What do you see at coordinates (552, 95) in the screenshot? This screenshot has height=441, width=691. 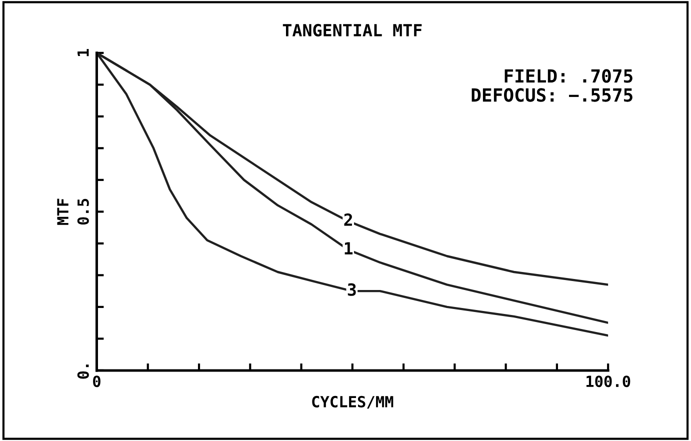 I see `annotation: DEFOCUS: −.5575` at bounding box center [552, 95].